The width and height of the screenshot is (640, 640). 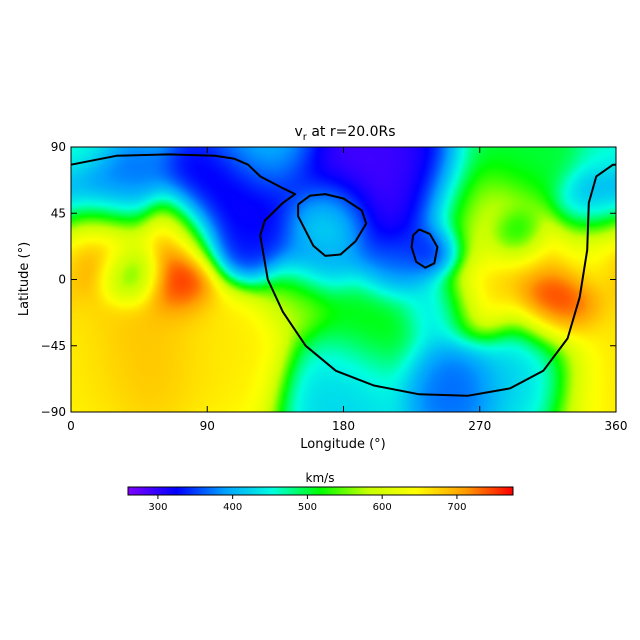 I want to click on chart-title: vr at r=20.0Rs, so click(x=344, y=133).